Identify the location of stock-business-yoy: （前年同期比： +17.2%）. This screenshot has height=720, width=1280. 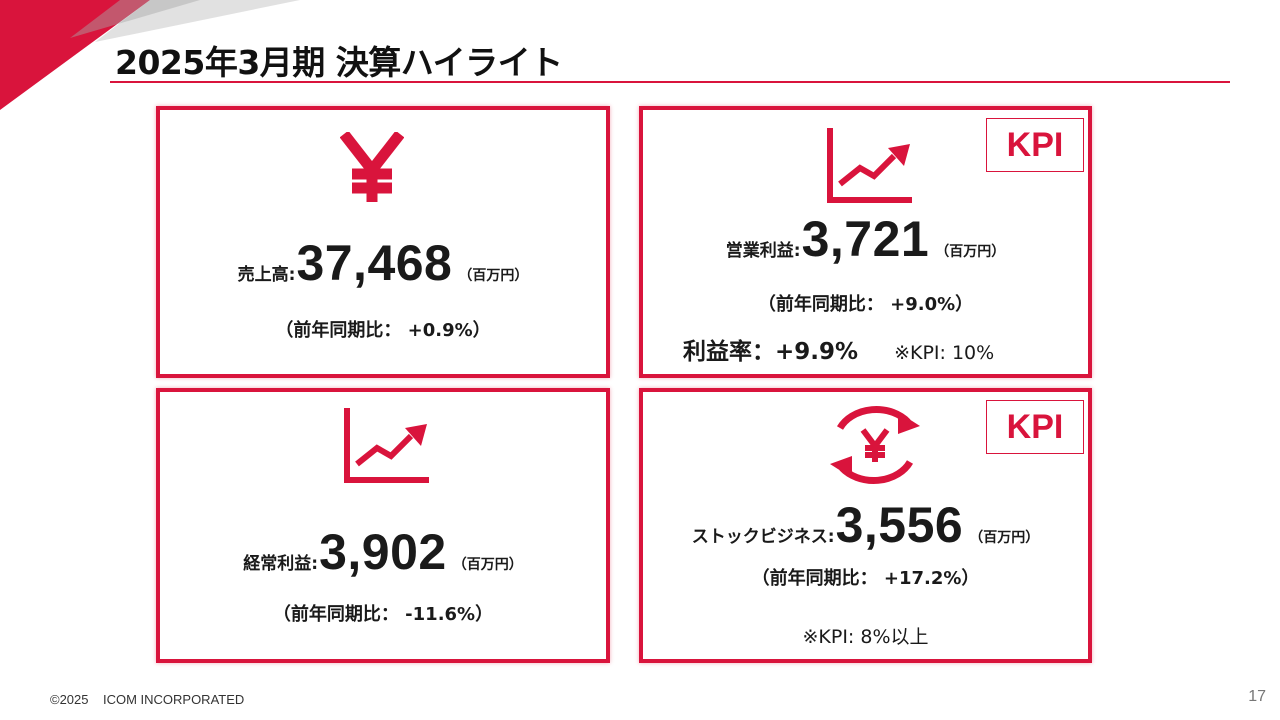
(865, 578).